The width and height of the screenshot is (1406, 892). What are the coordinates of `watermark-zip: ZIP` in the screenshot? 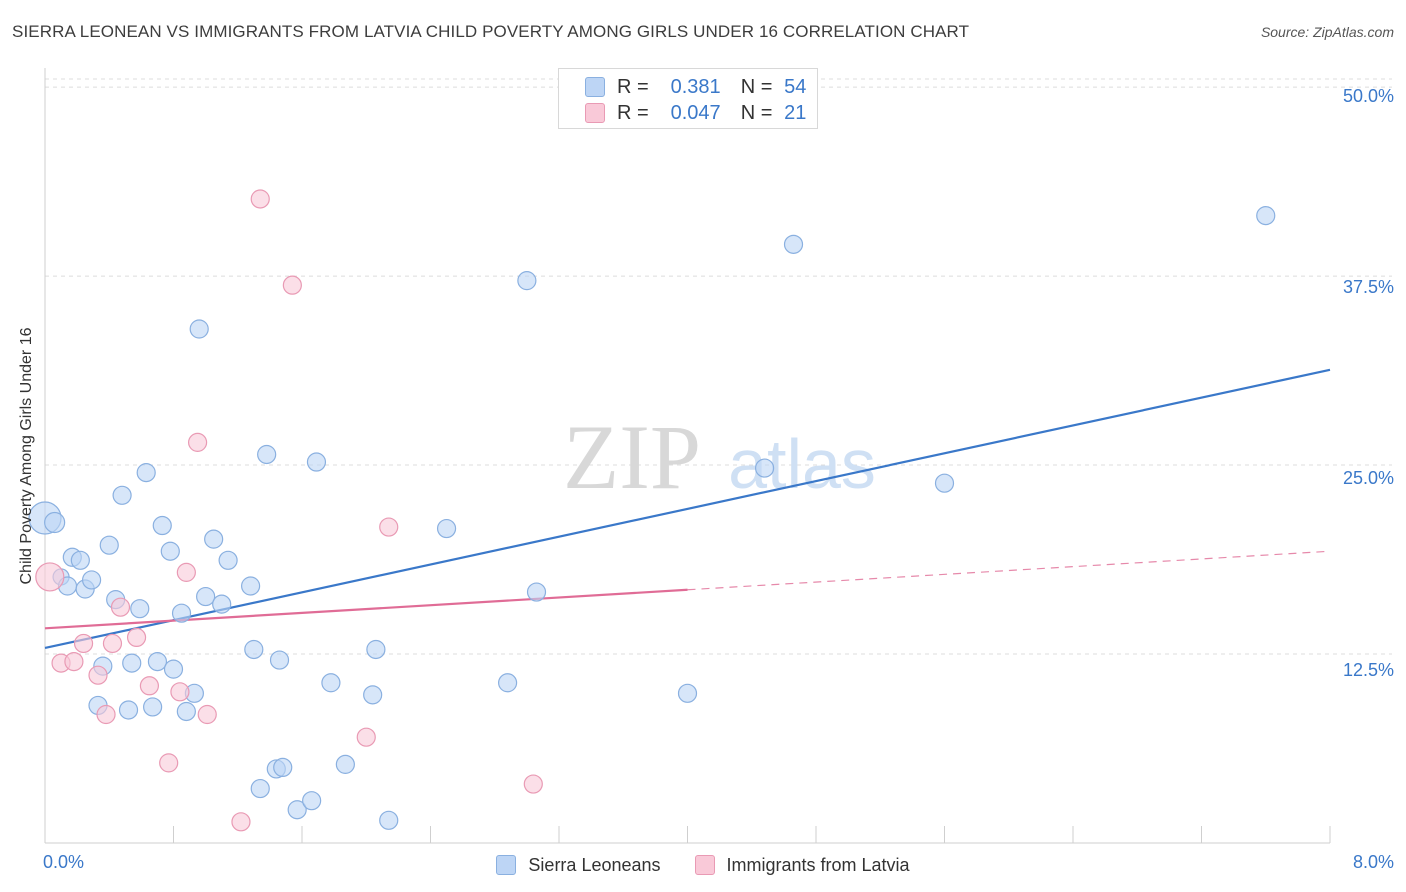 It's located at (632, 457).